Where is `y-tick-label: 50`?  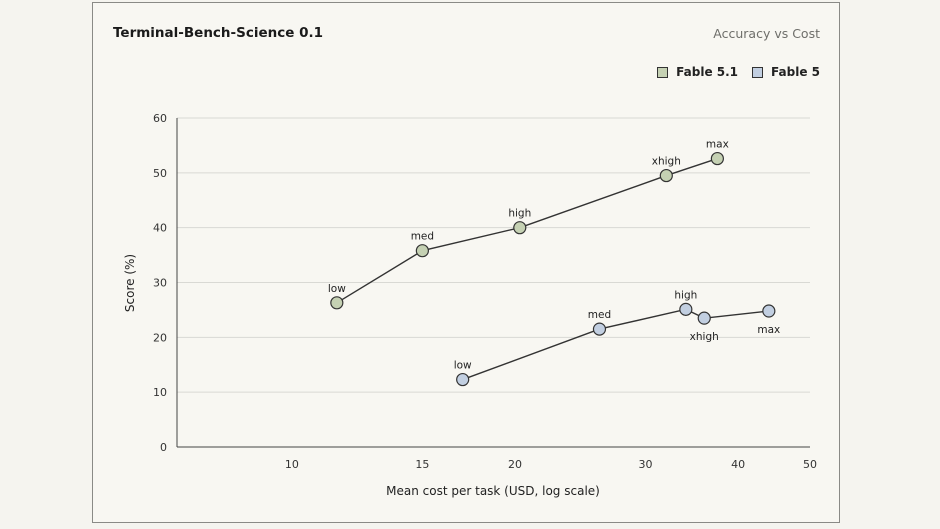 y-tick-label: 50 is located at coordinates (160, 173).